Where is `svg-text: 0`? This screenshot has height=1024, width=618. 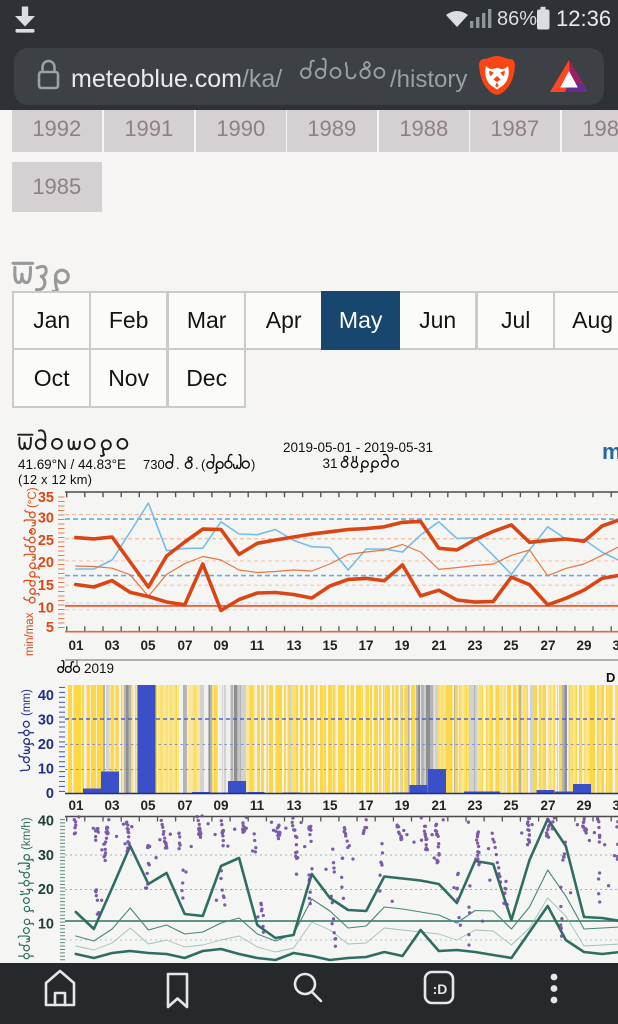 svg-text: 0 is located at coordinates (50, 794).